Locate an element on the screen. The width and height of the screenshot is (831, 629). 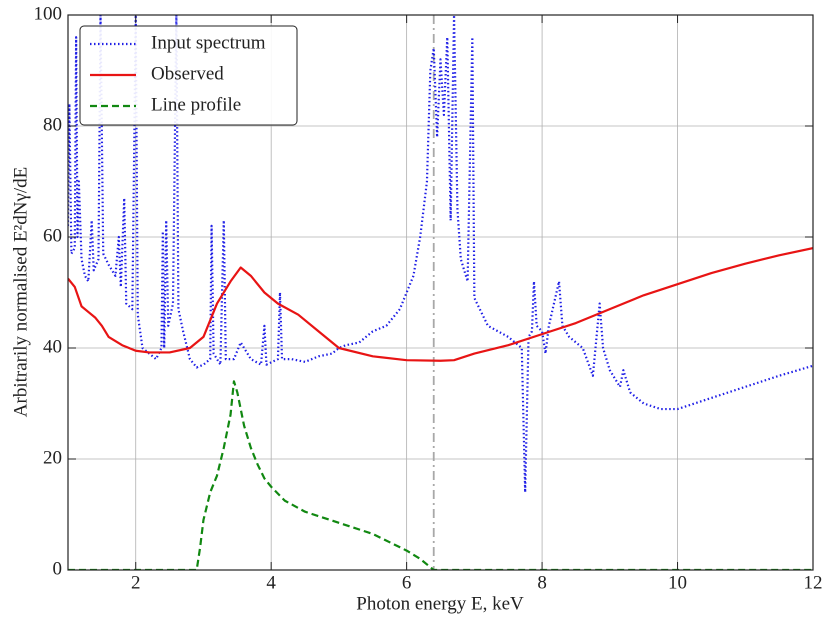
x-tick-label: 4 is located at coordinates (271, 582).